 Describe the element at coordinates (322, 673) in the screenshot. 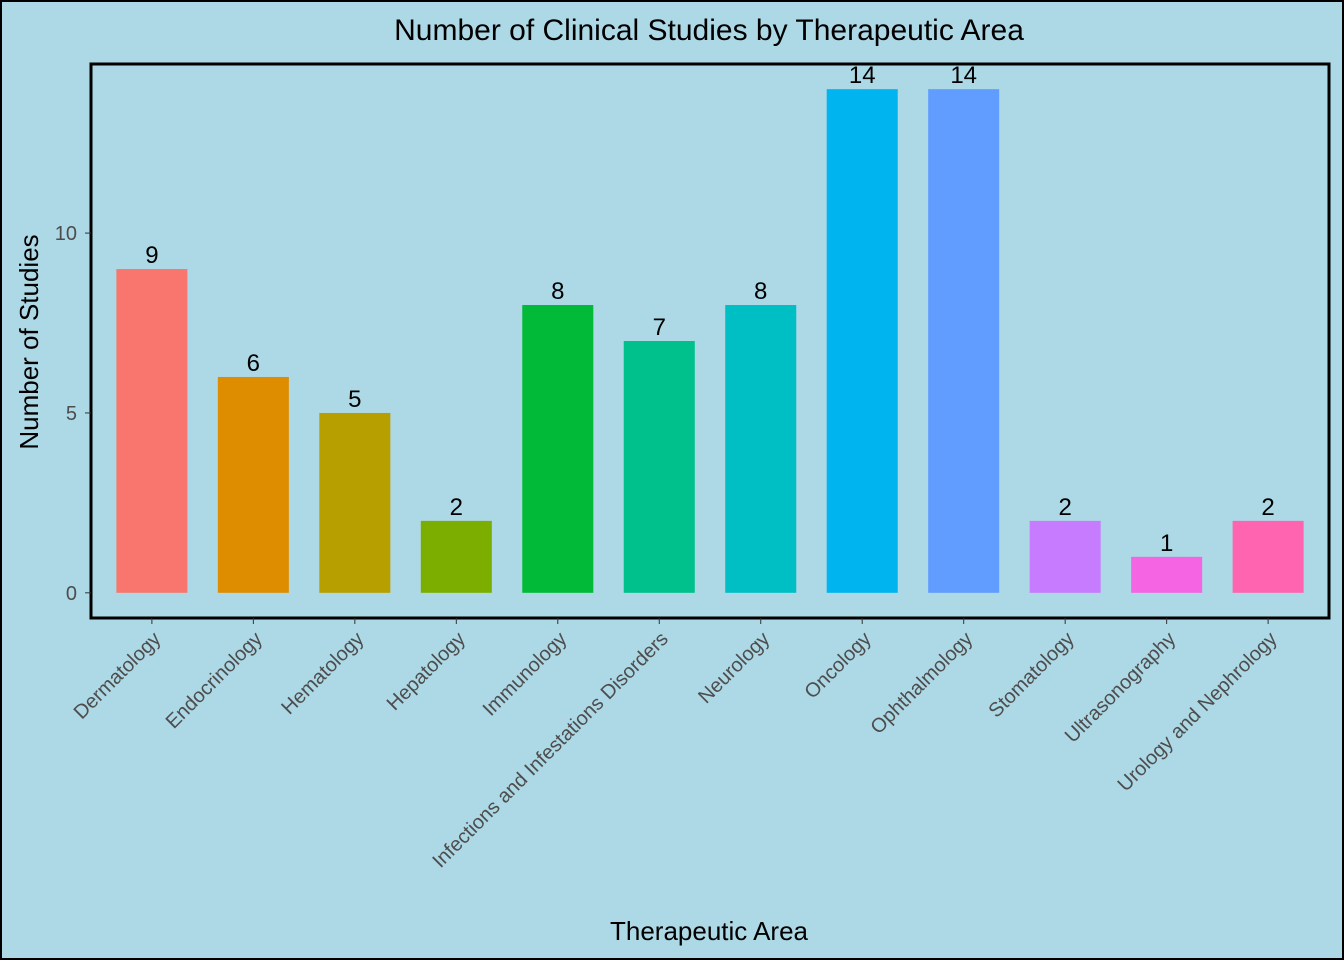

I see `x-tick-label: Hematology` at that location.